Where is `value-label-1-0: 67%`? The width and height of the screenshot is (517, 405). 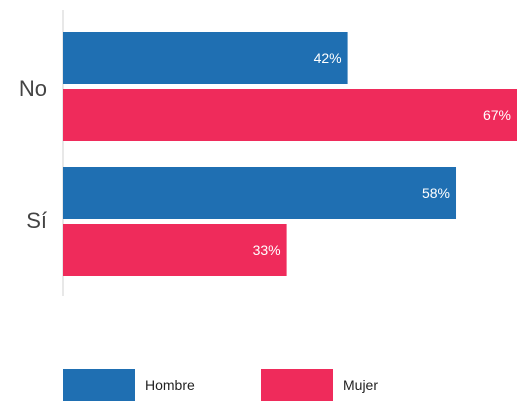
value-label-1-0: 67% is located at coordinates (497, 115).